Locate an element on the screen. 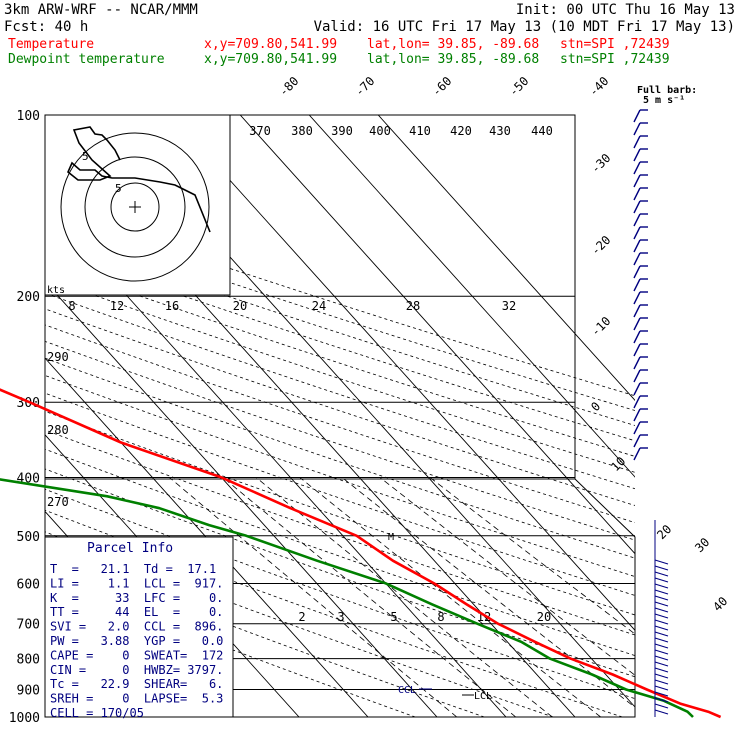 This screenshot has width=740, height=740. mixing-ratio-low-label: 3 is located at coordinates (340, 617).